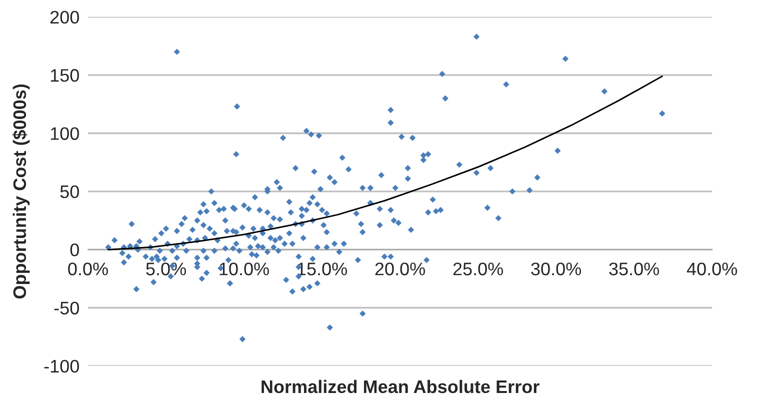 The height and width of the screenshot is (403, 762). Describe the element at coordinates (712, 269) in the screenshot. I see `x-tick-label: 40.0%` at that location.